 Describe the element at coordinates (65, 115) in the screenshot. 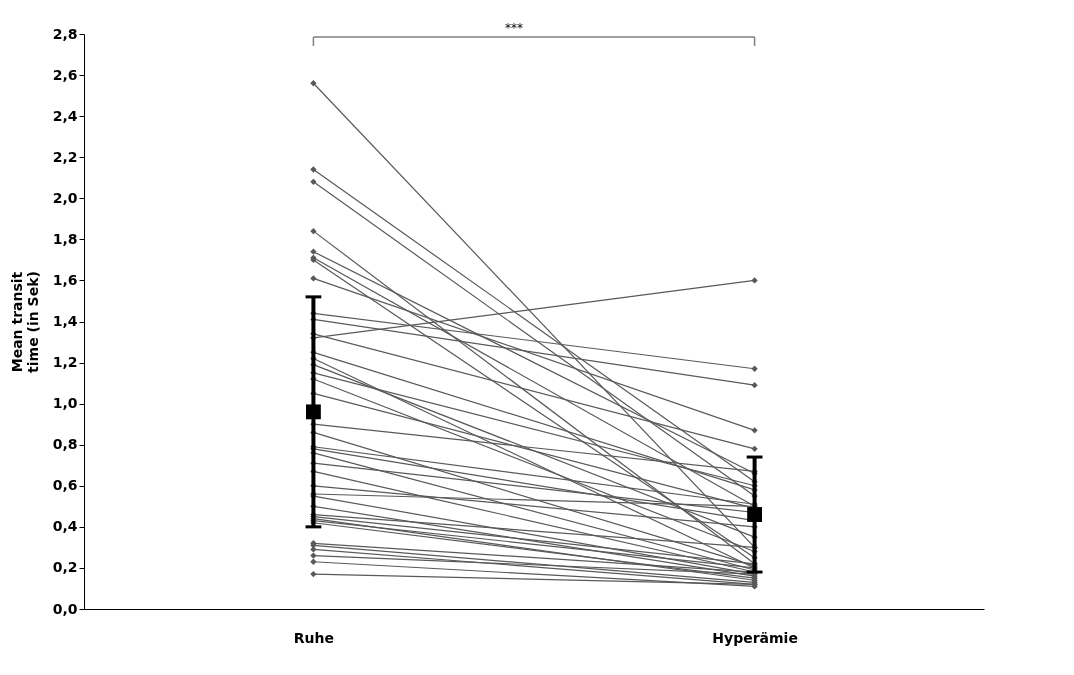

I see `y-tick-label: 2,4` at that location.